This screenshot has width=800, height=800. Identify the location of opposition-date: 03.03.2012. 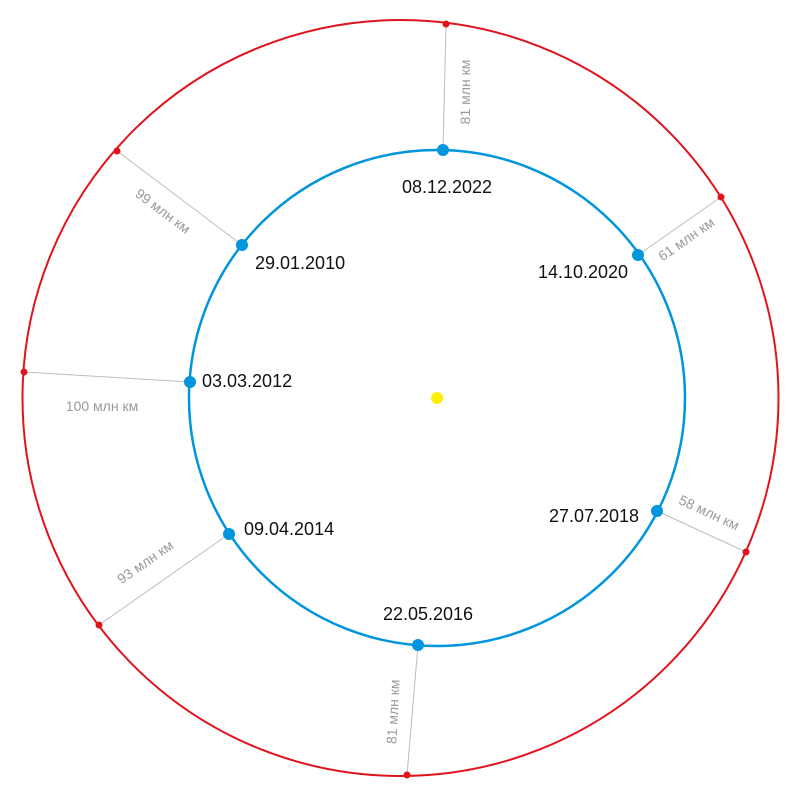
(247, 381).